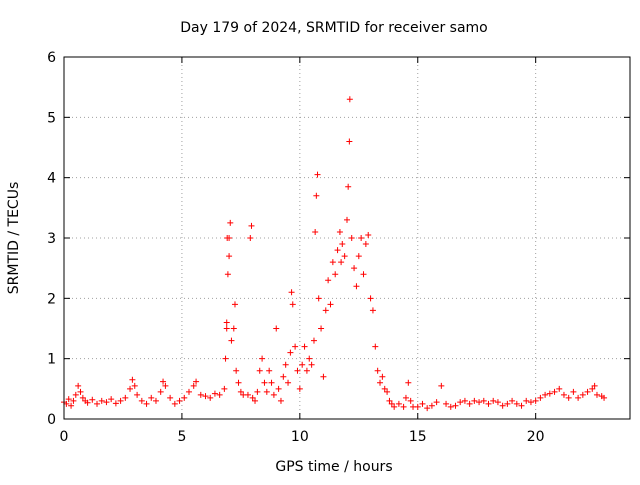 The image size is (640, 485). What do you see at coordinates (333, 467) in the screenshot?
I see `x-axis-label: GPS time / hours` at bounding box center [333, 467].